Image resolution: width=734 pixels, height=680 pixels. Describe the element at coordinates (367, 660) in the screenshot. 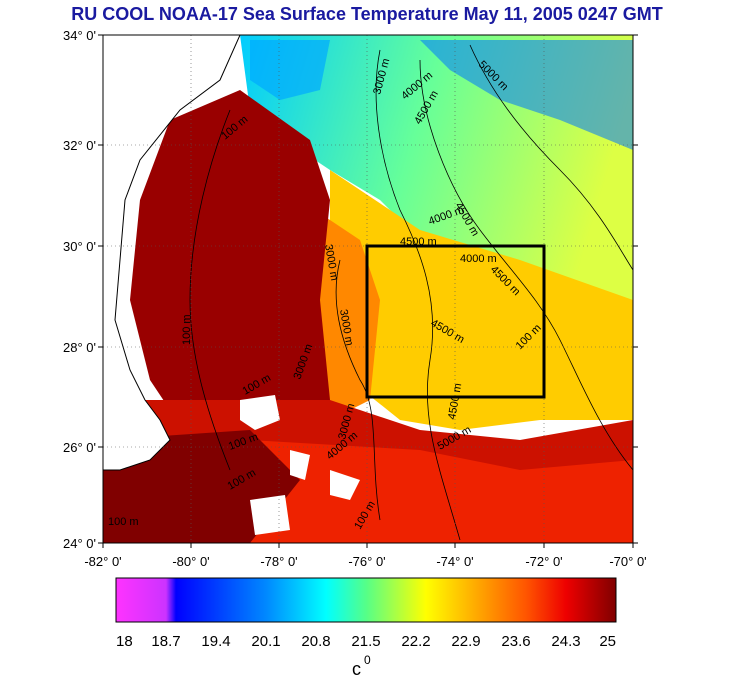

I see `colorbar-unit-sup: 0` at that location.